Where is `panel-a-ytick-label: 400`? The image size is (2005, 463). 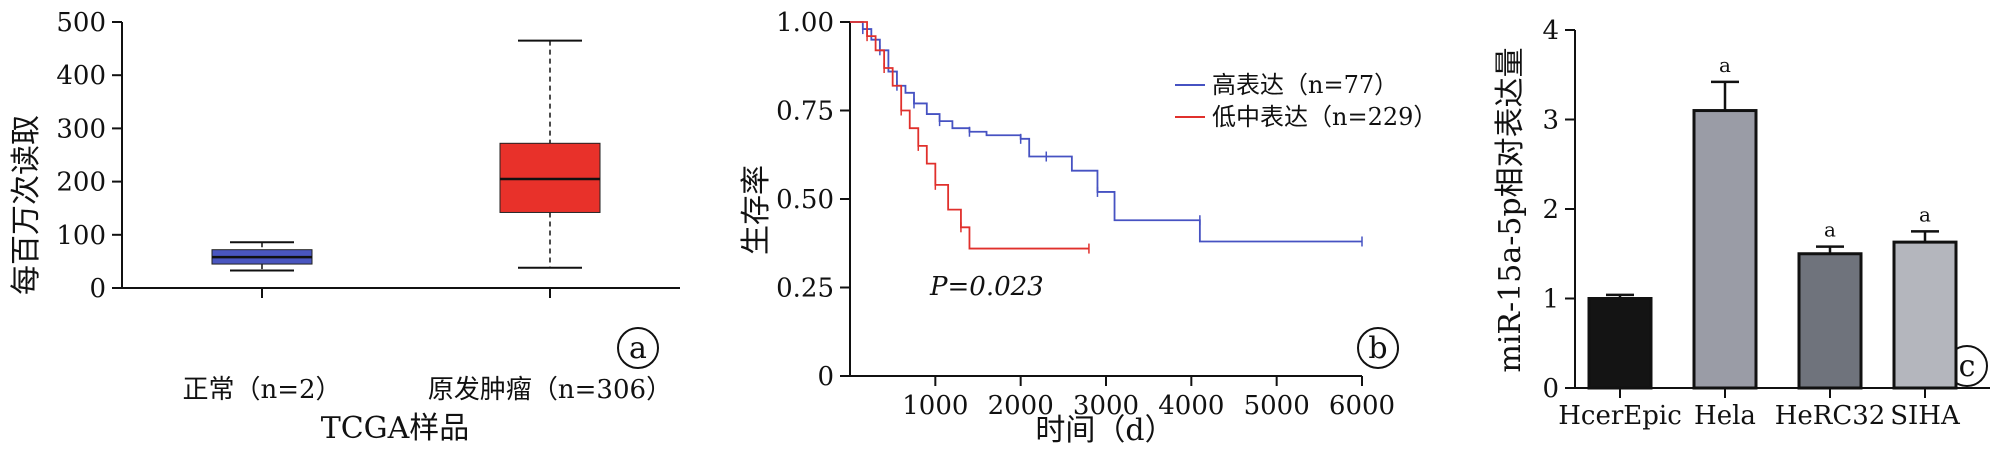 panel-a-ytick-label: 400 is located at coordinates (81, 76).